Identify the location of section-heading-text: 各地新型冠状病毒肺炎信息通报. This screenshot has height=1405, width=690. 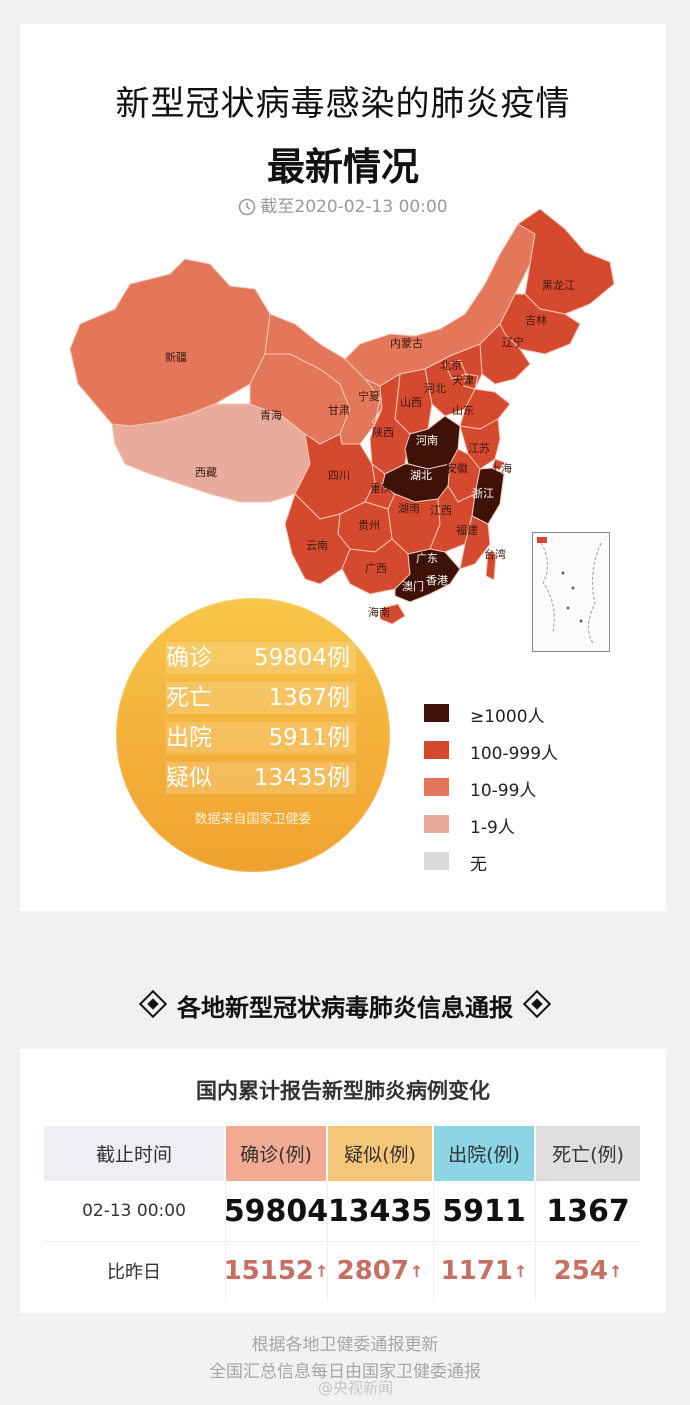
(345, 1008).